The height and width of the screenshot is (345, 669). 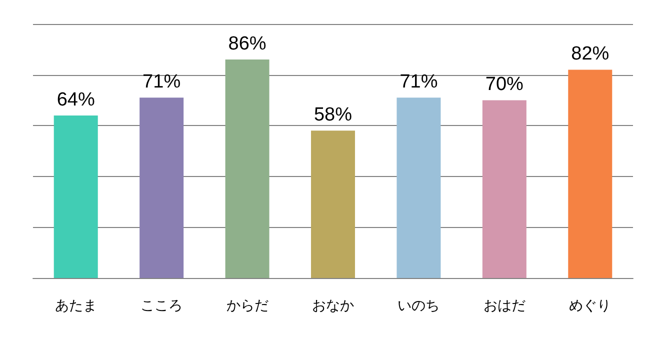 I want to click on x-tick-label: おはだ, so click(x=504, y=305).